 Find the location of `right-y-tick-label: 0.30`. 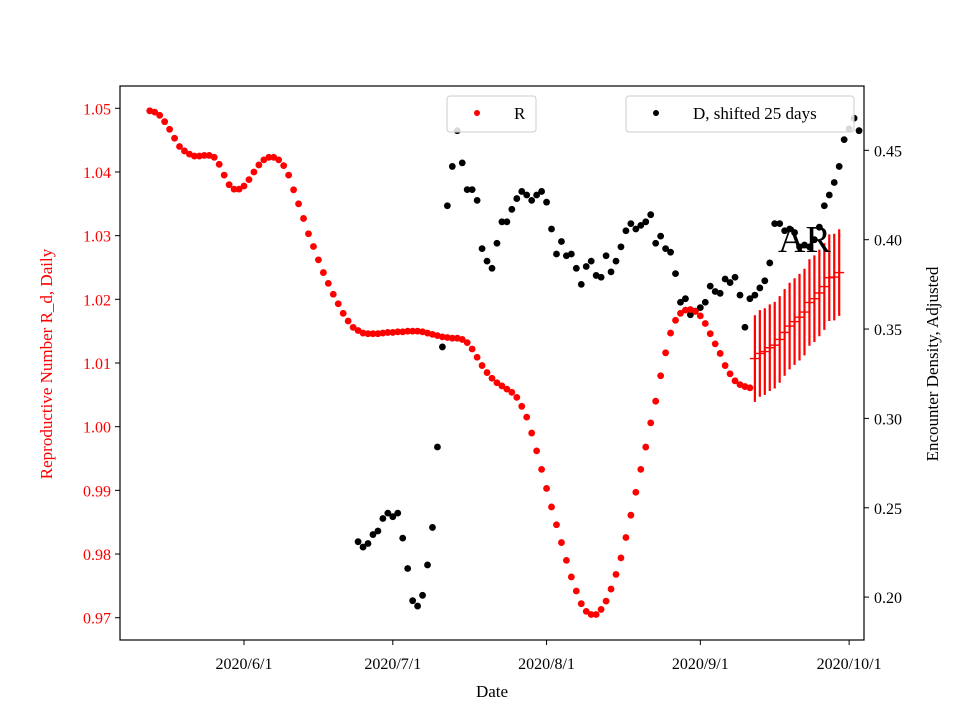

right-y-tick-label: 0.30 is located at coordinates (888, 419).